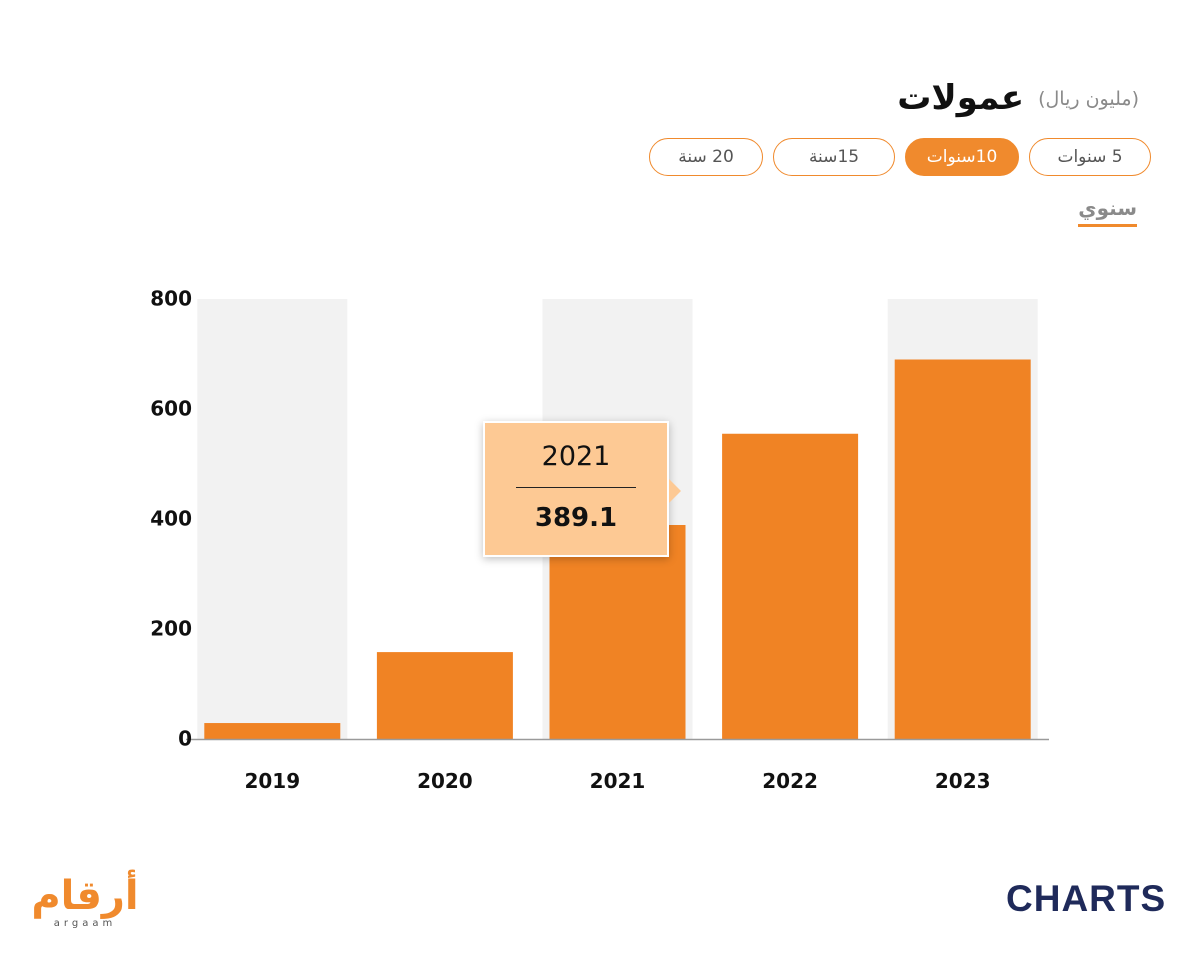  Describe the element at coordinates (171, 629) in the screenshot. I see `y-tick-label: 200` at that location.